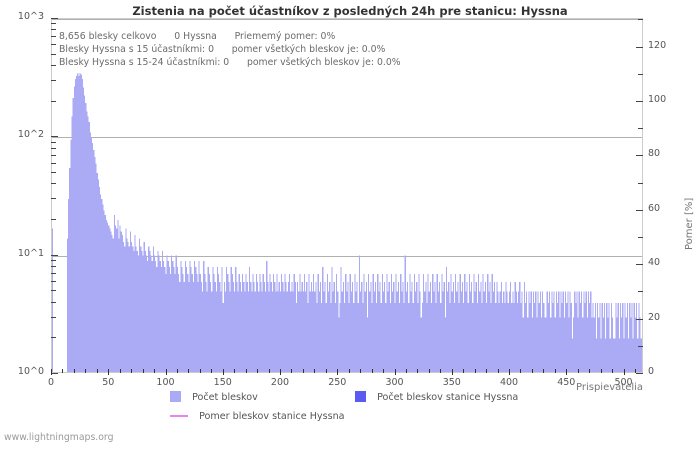 Image resolution: width=700 pixels, height=450 pixels. I want to click on legend-swatch-pocet-bleskov-stanice, so click(360, 396).